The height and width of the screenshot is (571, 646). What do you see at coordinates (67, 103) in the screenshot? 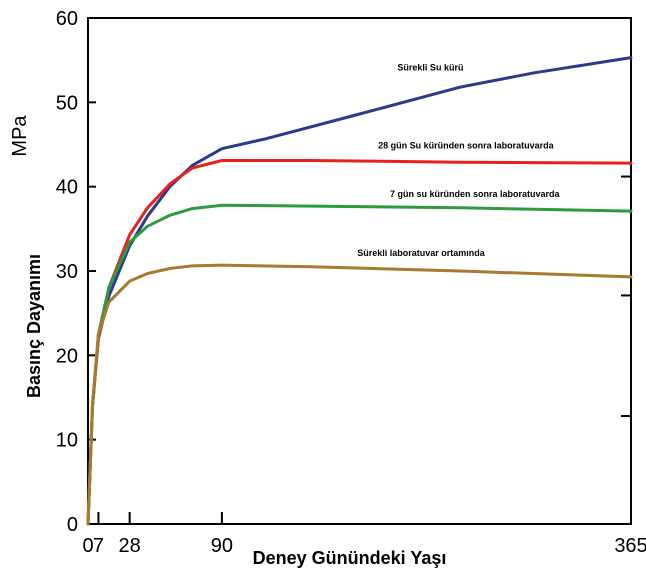
I see `y-tick-label: 50` at bounding box center [67, 103].